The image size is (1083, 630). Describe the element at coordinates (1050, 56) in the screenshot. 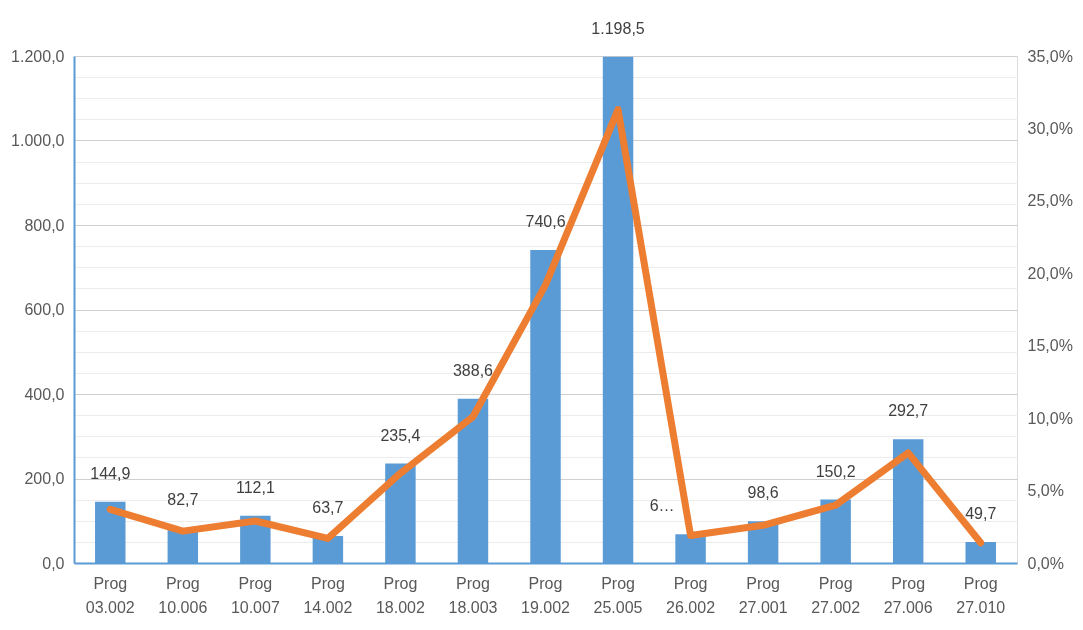

I see `y2-tick-label: 35,0%` at that location.